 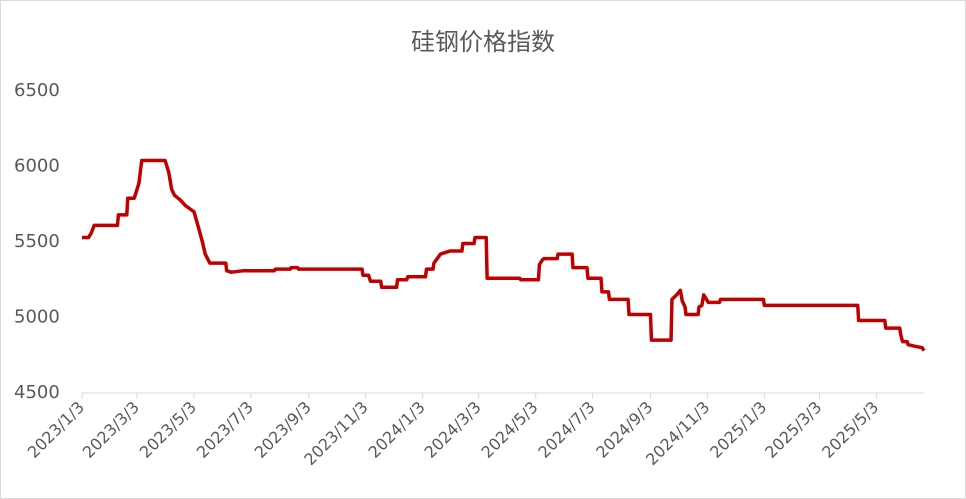 What do you see at coordinates (37, 166) in the screenshot?
I see `y-tick-label: 6000` at bounding box center [37, 166].